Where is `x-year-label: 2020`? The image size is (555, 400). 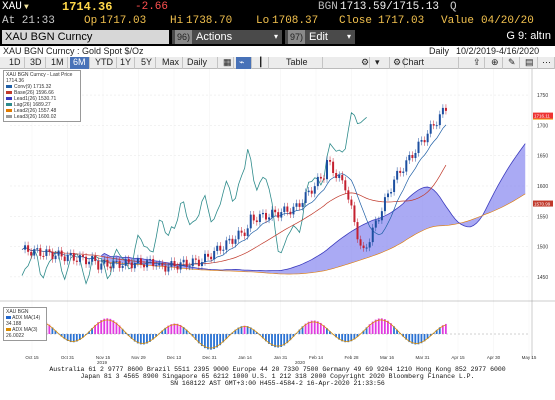 x-year-label: 2020 is located at coordinates (300, 362).